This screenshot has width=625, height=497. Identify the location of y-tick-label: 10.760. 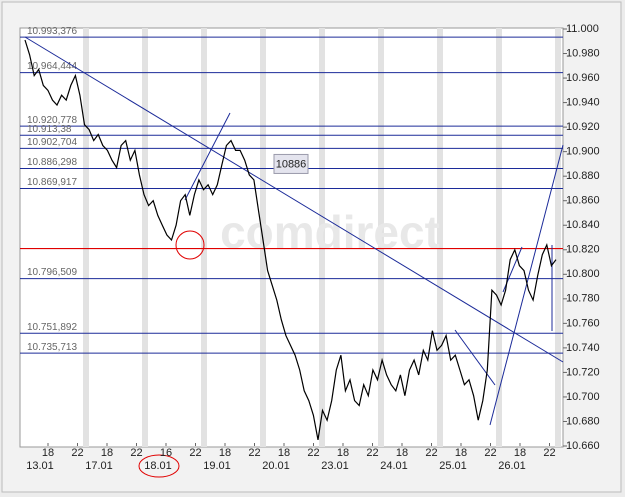
(583, 323).